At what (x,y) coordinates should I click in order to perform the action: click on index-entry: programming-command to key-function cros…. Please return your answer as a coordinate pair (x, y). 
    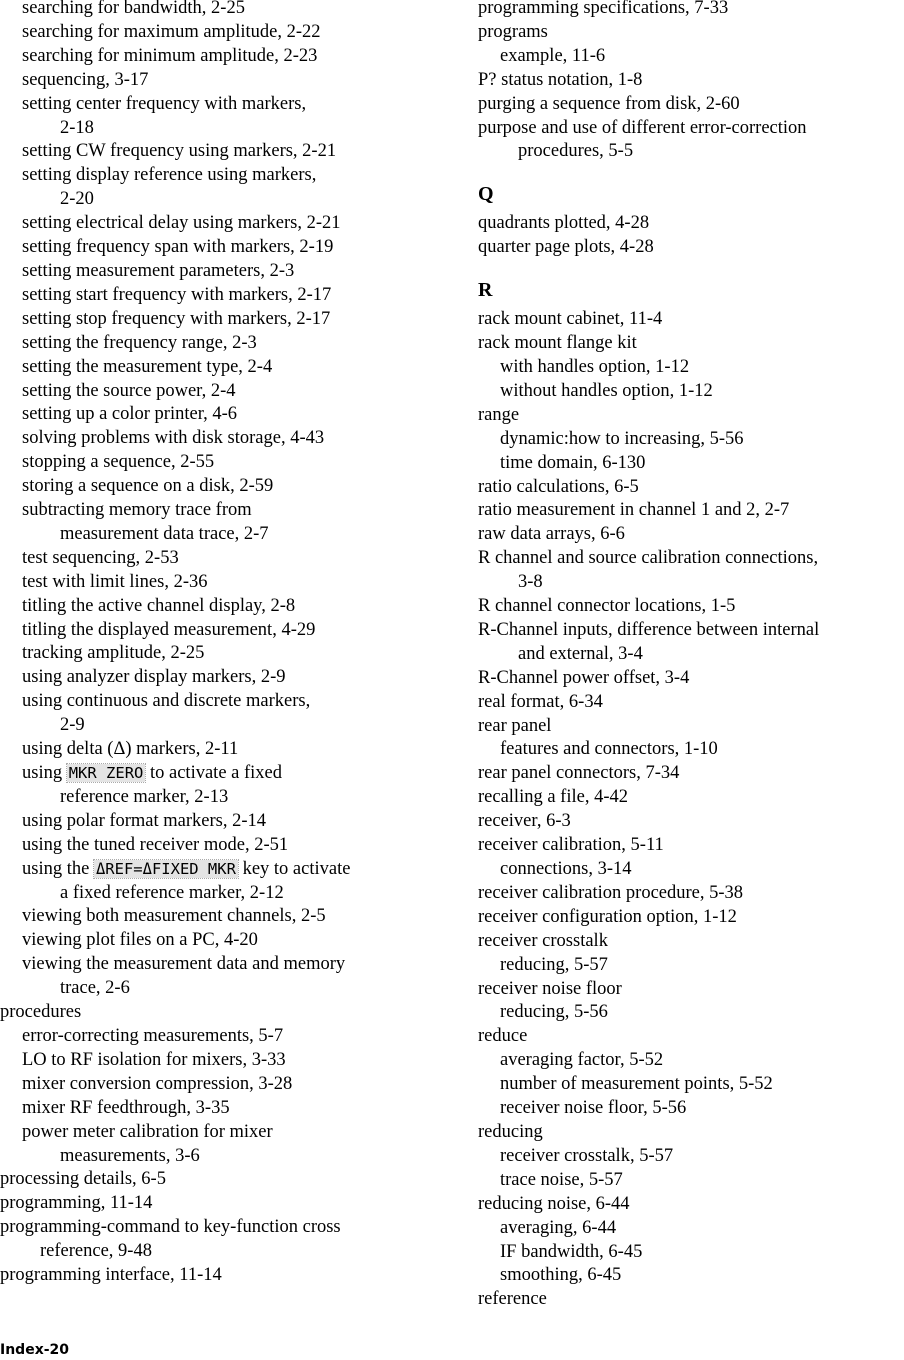
    Looking at the image, I should click on (220, 1240).